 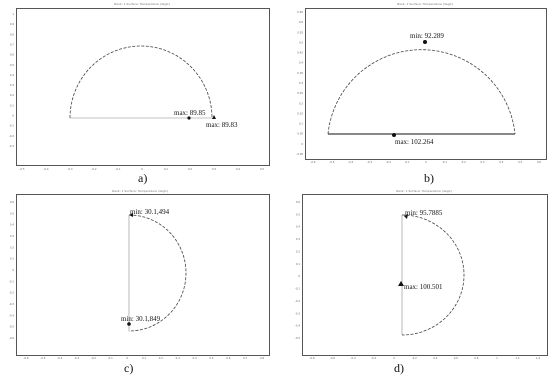 I want to click on annotation-b-2: max: 102.264, so click(x=414, y=142).